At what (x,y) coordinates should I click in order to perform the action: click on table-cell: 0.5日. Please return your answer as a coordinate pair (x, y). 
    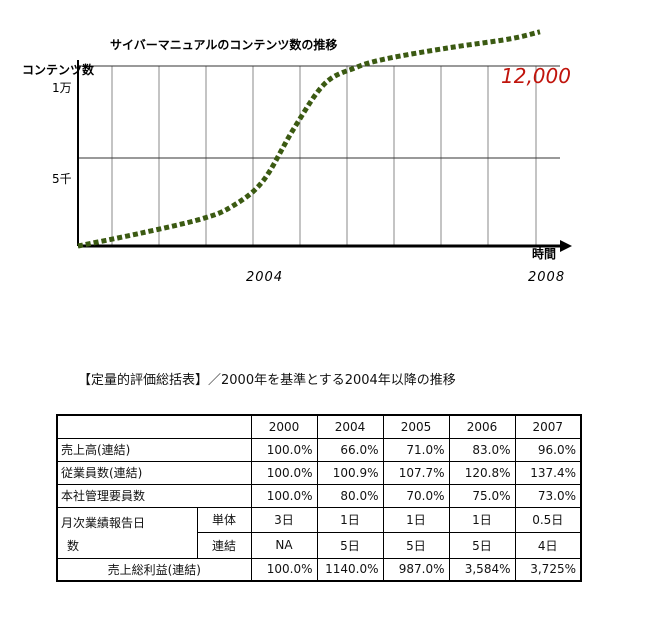
    Looking at the image, I should click on (548, 520).